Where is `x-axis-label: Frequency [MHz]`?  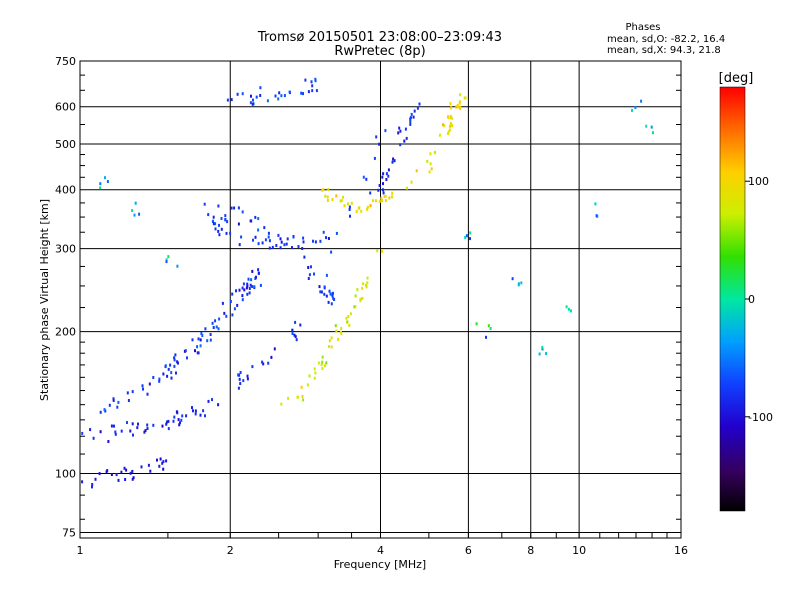
x-axis-label: Frequency [MHz] is located at coordinates (380, 564).